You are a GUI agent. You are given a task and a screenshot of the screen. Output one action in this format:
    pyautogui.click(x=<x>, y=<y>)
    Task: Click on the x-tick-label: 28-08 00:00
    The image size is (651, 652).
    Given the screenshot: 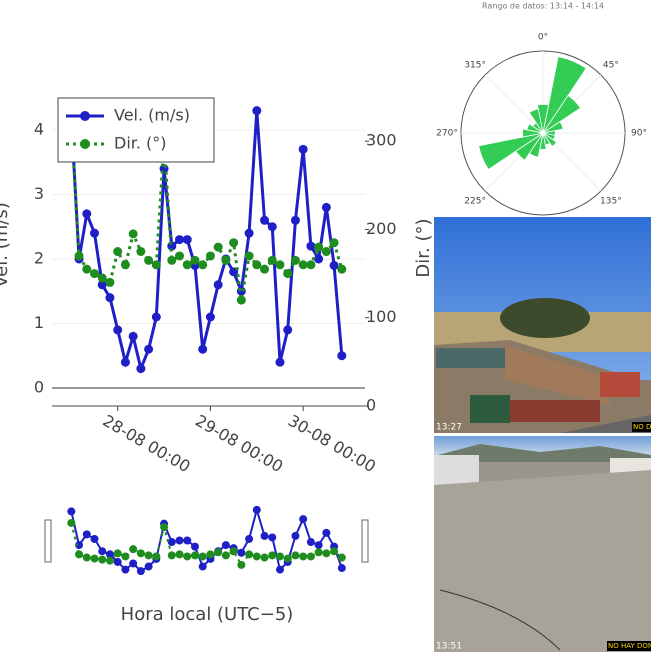 What is the action you would take?
    pyautogui.click(x=146, y=443)
    